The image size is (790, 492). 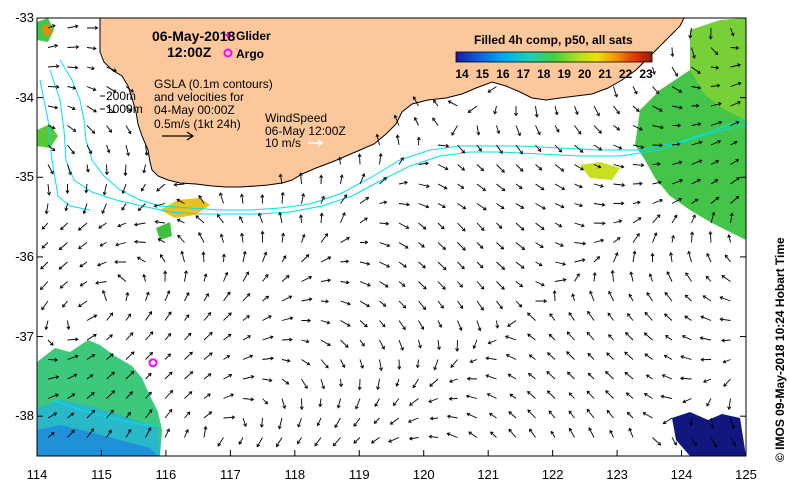 What do you see at coordinates (605, 74) in the screenshot?
I see `colorbar-tick-label: 21` at bounding box center [605, 74].